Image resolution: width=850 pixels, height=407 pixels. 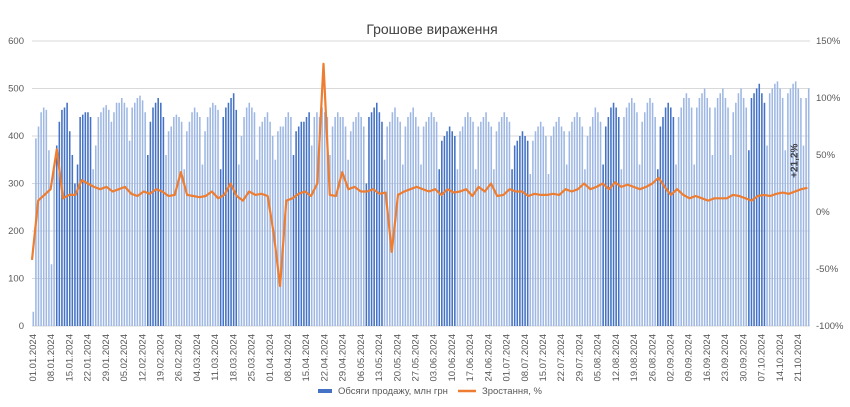 I want to click on y-left-tick-label: 400, so click(x=16, y=136).